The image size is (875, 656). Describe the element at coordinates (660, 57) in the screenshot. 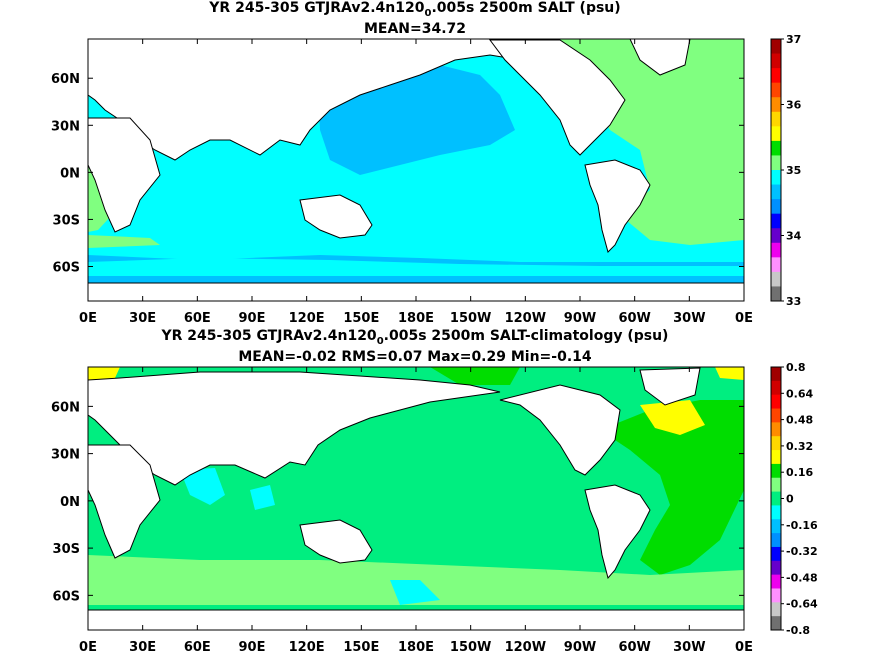

I see `greenland` at that location.